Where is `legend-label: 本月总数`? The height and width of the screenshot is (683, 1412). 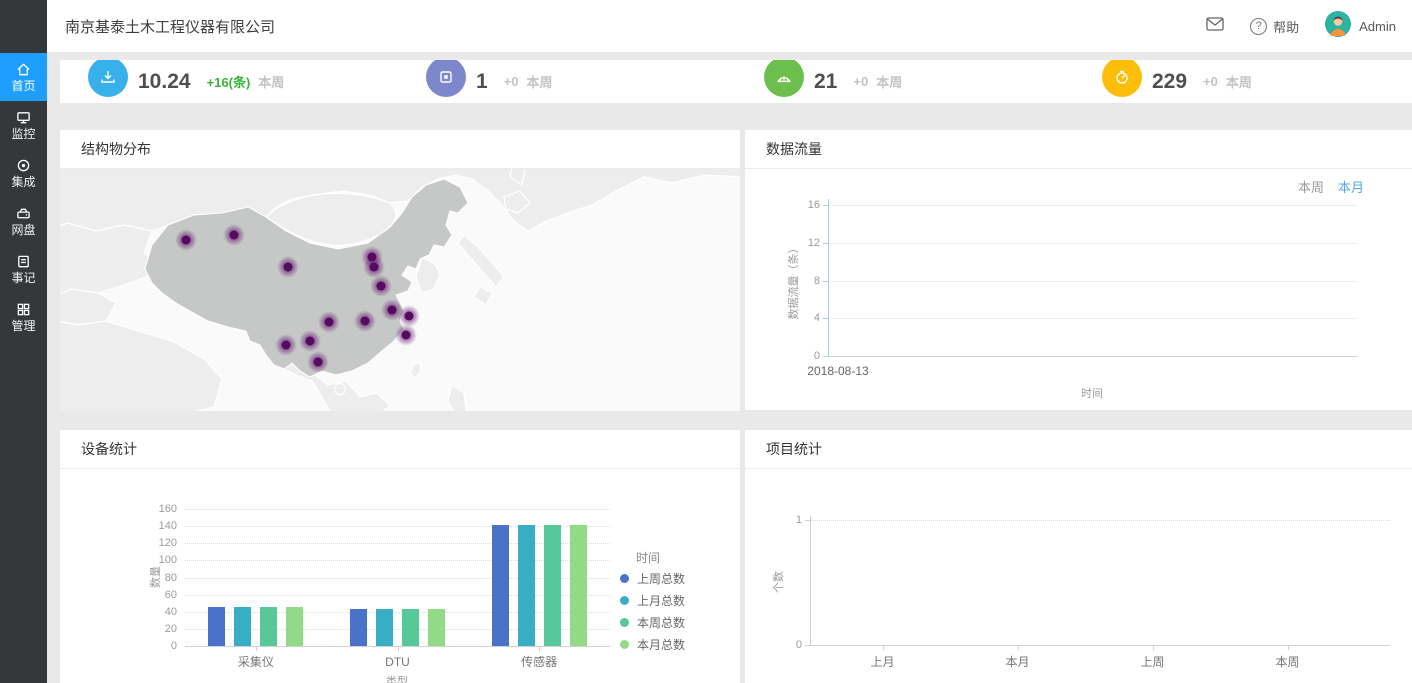
legend-label: 本月总数 is located at coordinates (661, 644).